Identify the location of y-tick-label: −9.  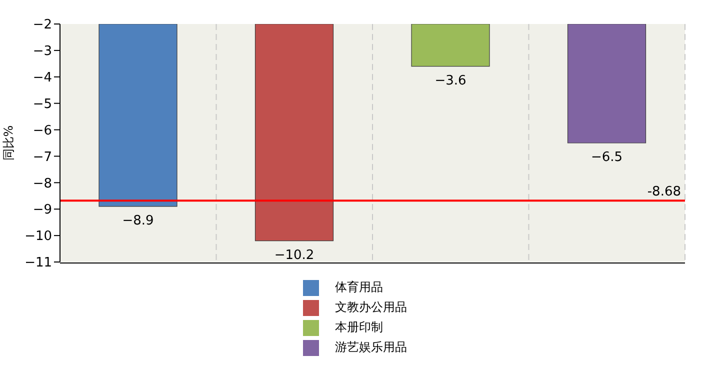
(42, 210).